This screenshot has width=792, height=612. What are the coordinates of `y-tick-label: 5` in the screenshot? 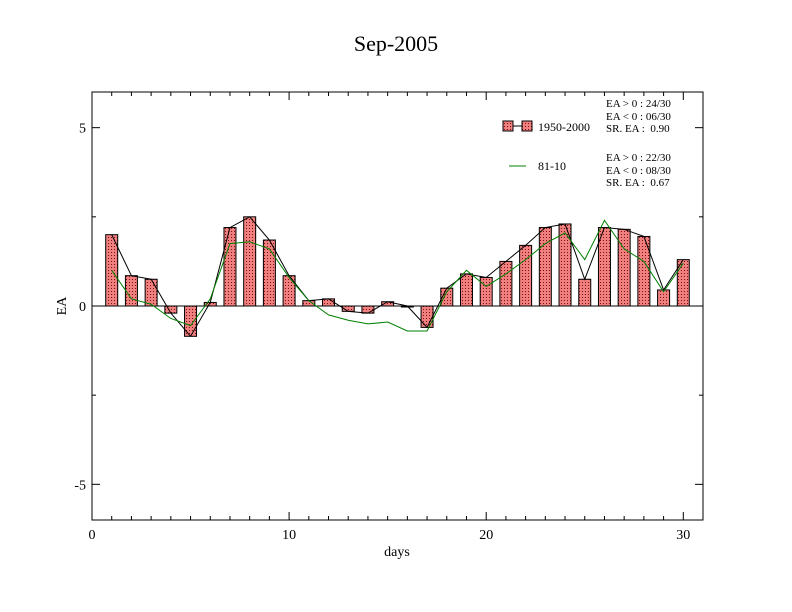 It's located at (82, 129).